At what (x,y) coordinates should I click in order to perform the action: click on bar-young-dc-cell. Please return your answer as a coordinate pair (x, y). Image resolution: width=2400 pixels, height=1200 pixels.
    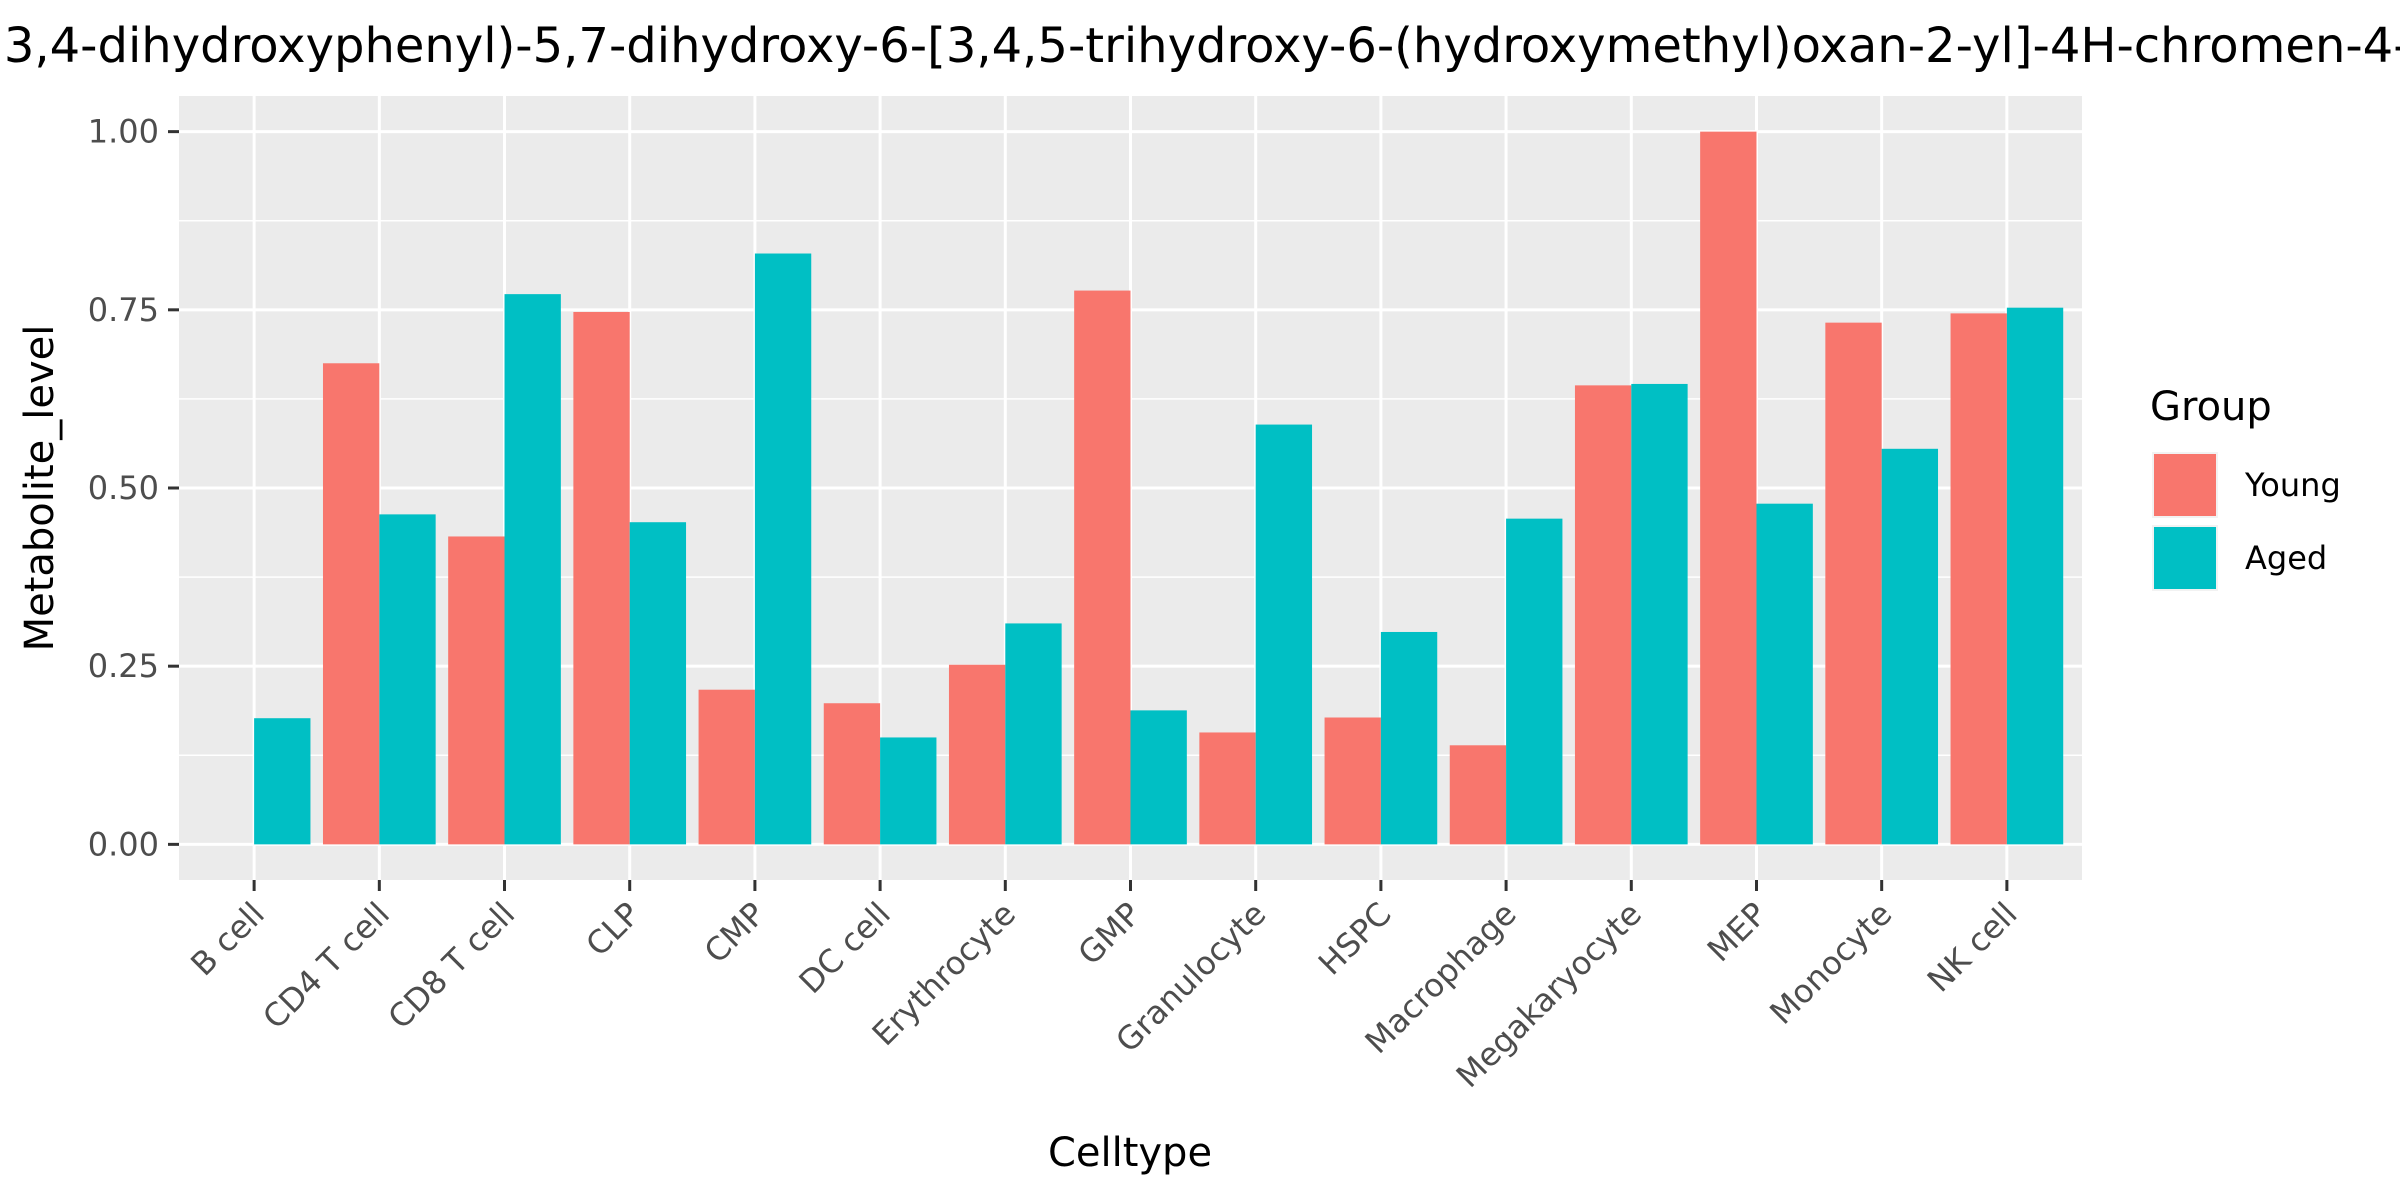
    Looking at the image, I should click on (852, 774).